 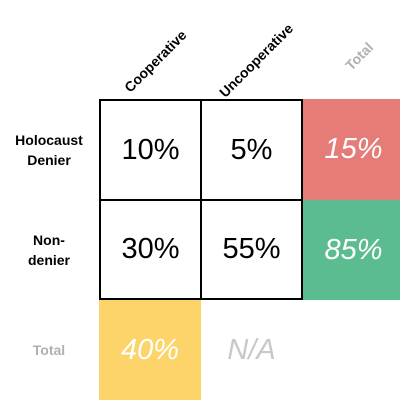 What do you see at coordinates (359, 56) in the screenshot?
I see `column-header-total: Total` at bounding box center [359, 56].